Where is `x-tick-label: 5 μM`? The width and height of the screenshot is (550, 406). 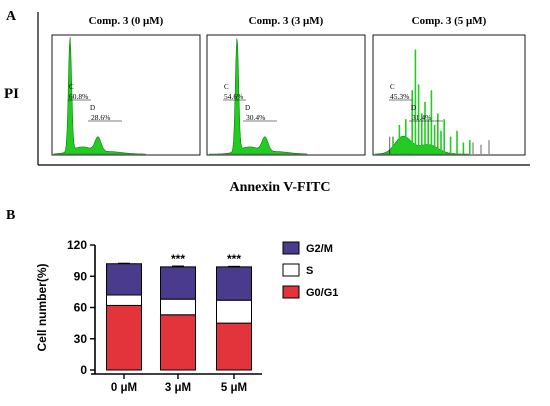
x-tick-label: 5 μM is located at coordinates (234, 388).